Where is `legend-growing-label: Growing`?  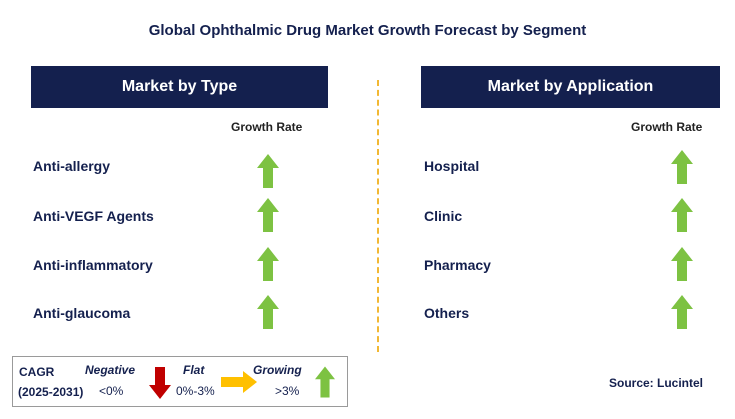 legend-growing-label: Growing is located at coordinates (277, 370).